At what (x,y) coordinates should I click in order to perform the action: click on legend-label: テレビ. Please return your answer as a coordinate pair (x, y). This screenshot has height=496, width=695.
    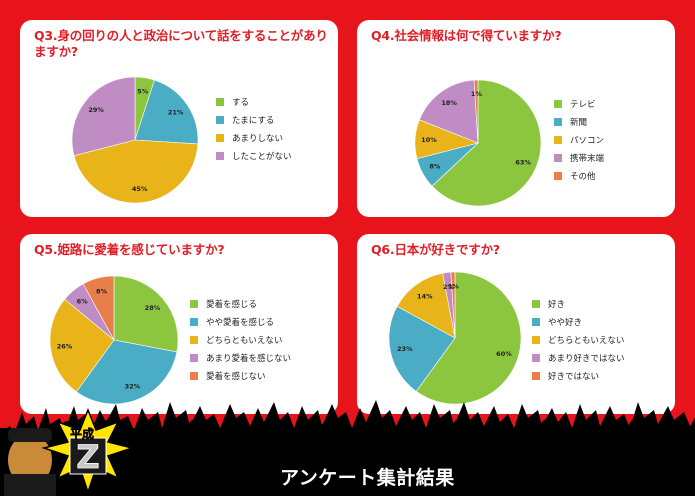
    Looking at the image, I should click on (583, 105).